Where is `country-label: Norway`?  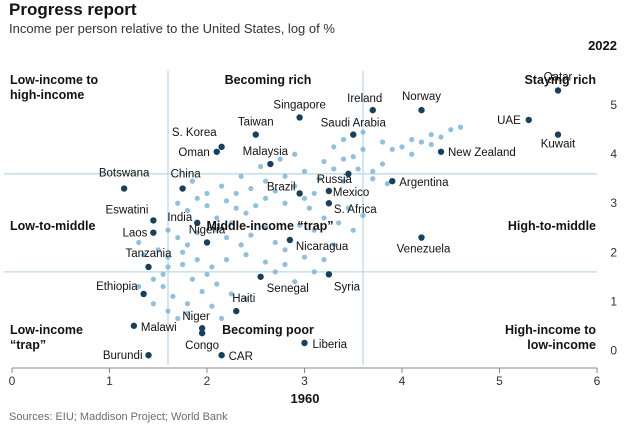 country-label: Norway is located at coordinates (421, 97).